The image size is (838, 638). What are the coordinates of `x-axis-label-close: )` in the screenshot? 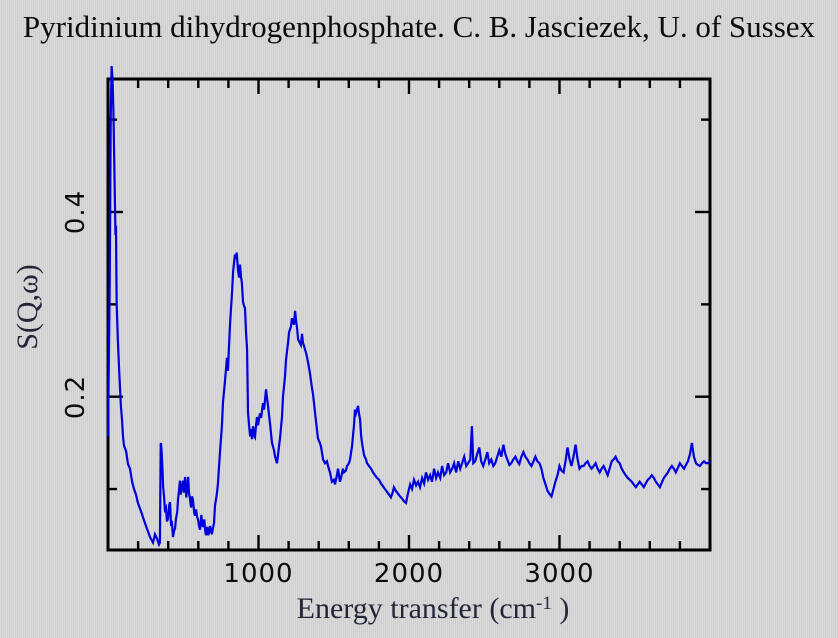 It's located at (560, 608).